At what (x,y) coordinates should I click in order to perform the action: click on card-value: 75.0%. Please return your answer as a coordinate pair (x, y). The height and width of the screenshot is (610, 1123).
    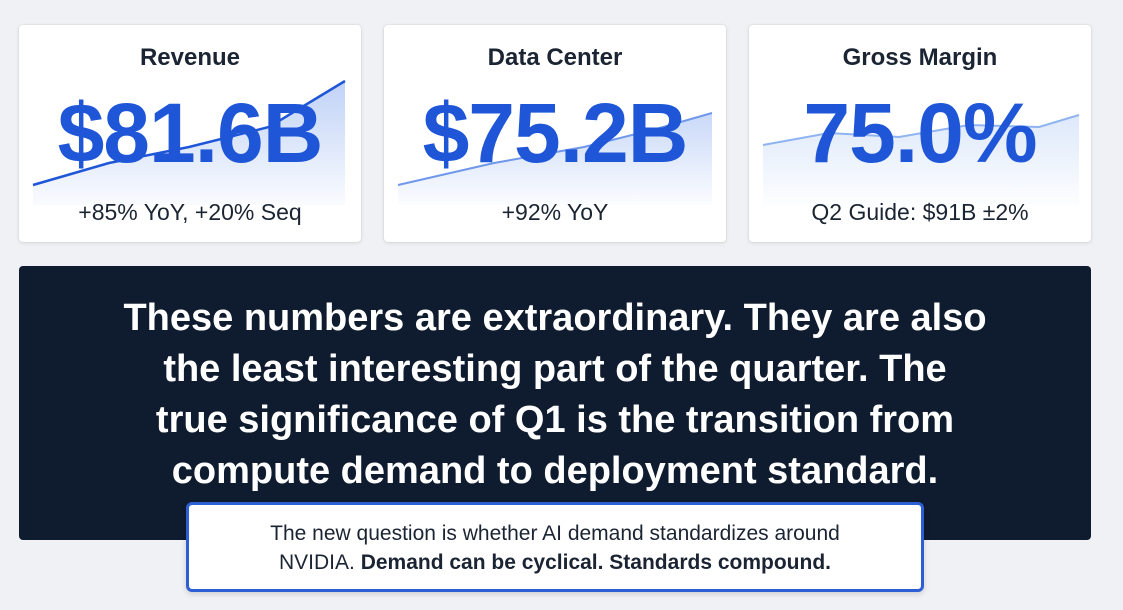
    Looking at the image, I should click on (920, 133).